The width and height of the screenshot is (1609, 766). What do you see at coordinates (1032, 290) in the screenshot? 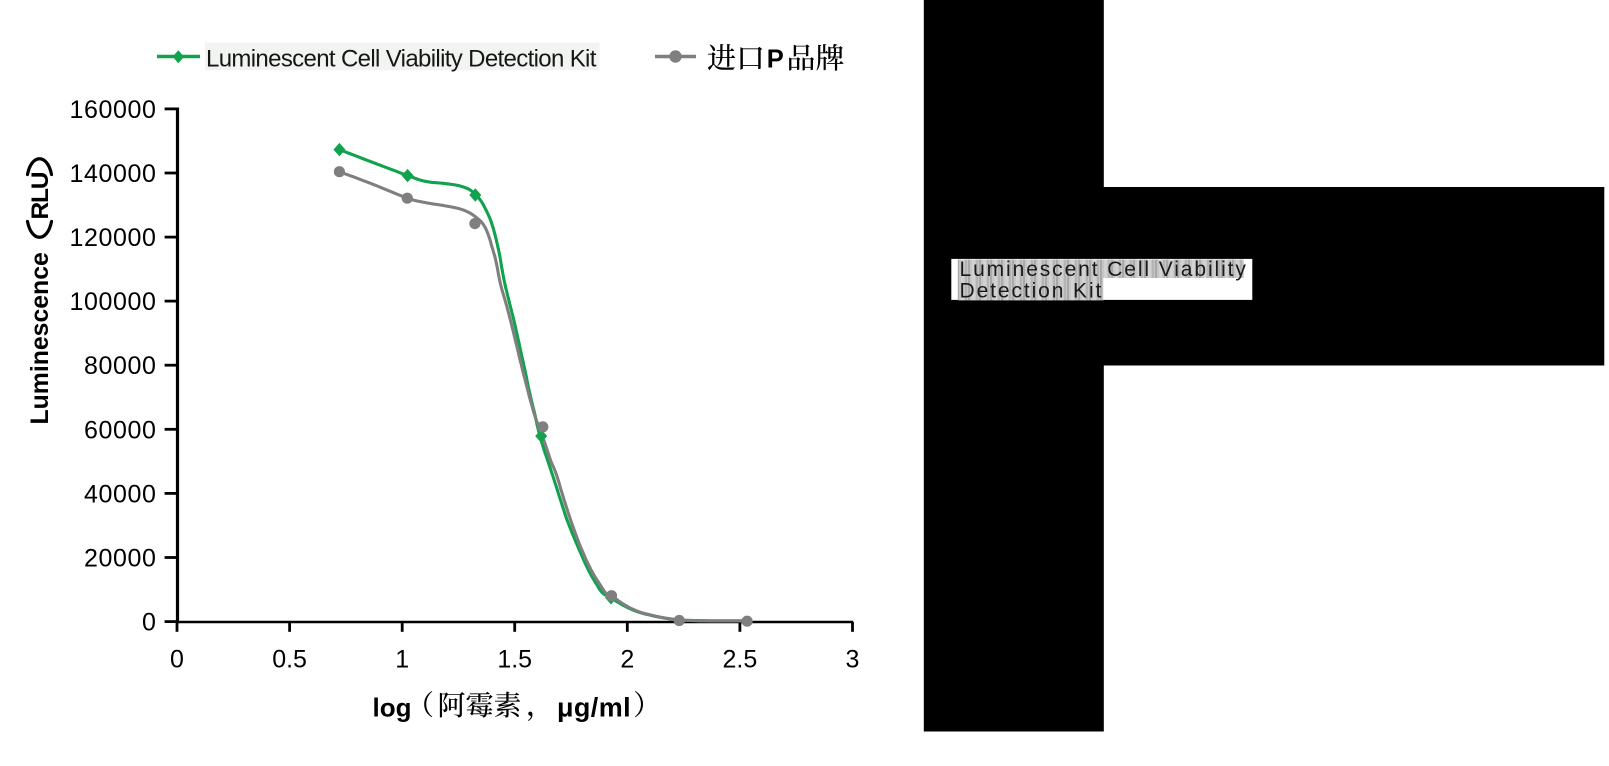
I see `svg-text: Detection Kit` at bounding box center [1032, 290].